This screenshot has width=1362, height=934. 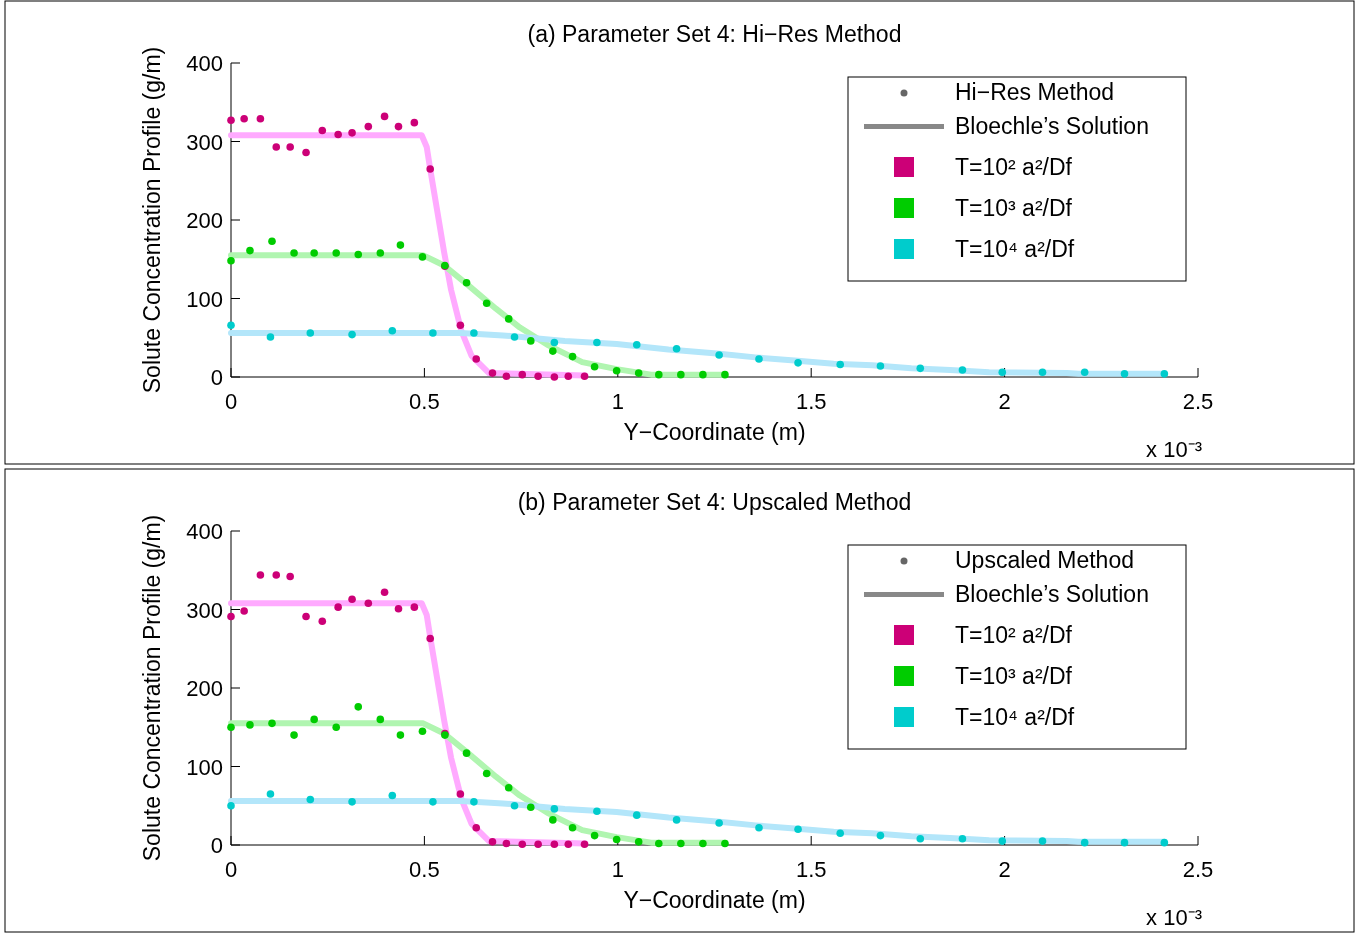 I want to click on y-axis-title: Solute Concentration Profile (g/m), so click(x=152, y=220).